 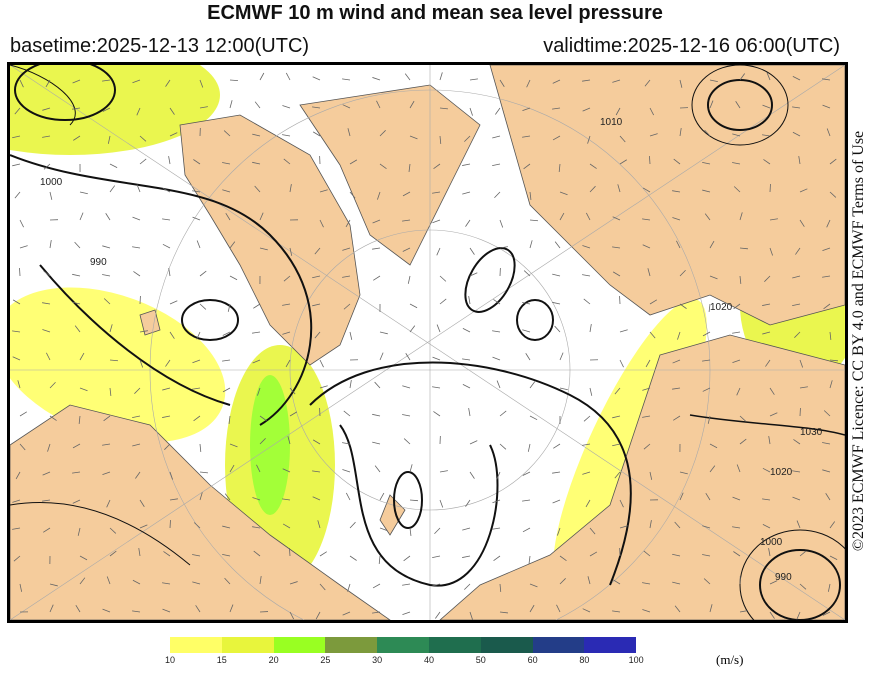 What do you see at coordinates (730, 659) in the screenshot?
I see `colorbar-unit: (m/s)` at bounding box center [730, 659].